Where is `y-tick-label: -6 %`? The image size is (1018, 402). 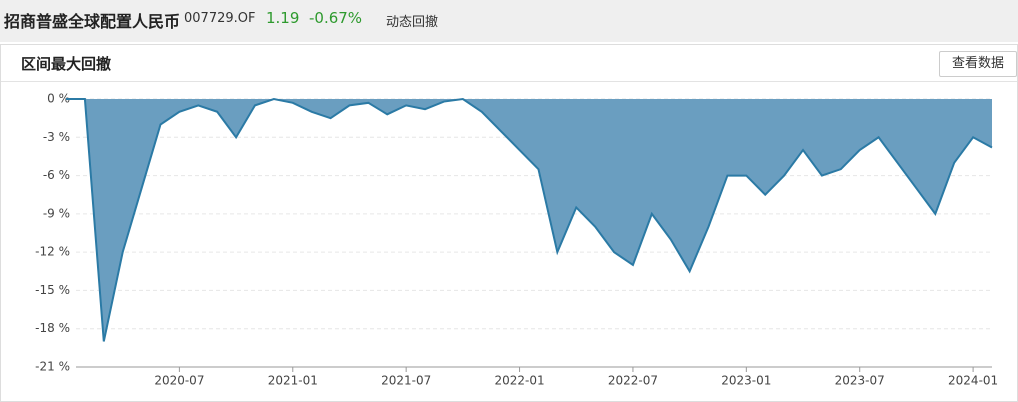 y-tick-label: -6 % is located at coordinates (56, 175).